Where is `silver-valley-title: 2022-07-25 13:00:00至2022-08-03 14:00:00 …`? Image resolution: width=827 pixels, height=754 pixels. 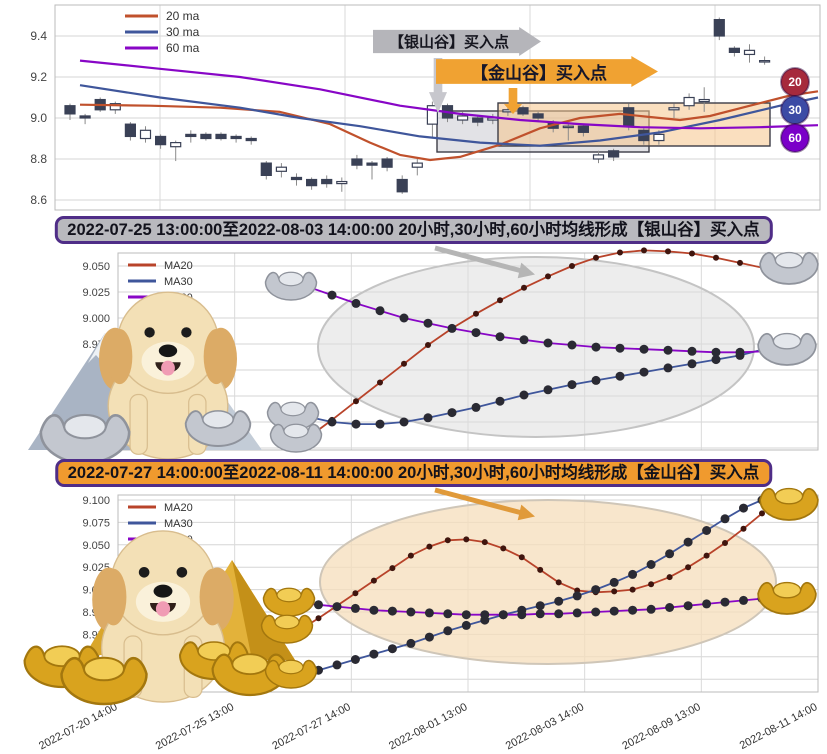 silver-valley-title: 2022-07-25 13:00:00至2022-08-03 14:00:00 … is located at coordinates (413, 230).